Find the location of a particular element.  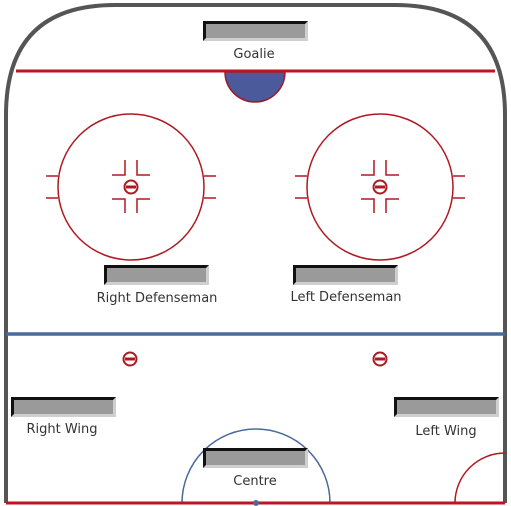

right-wing-slot is located at coordinates (63, 407).